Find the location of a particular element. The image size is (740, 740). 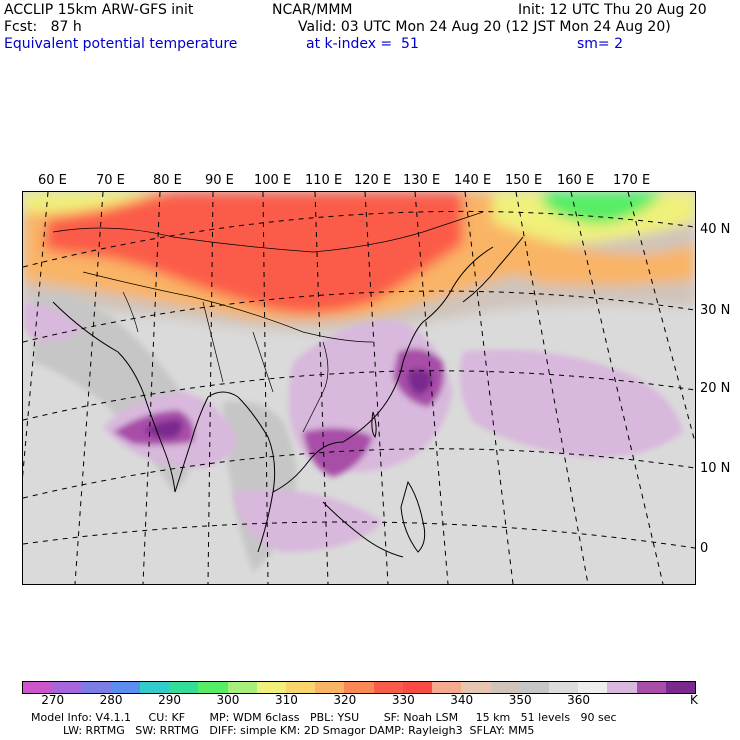

colorbar-tick-label: 350 is located at coordinates (520, 700).